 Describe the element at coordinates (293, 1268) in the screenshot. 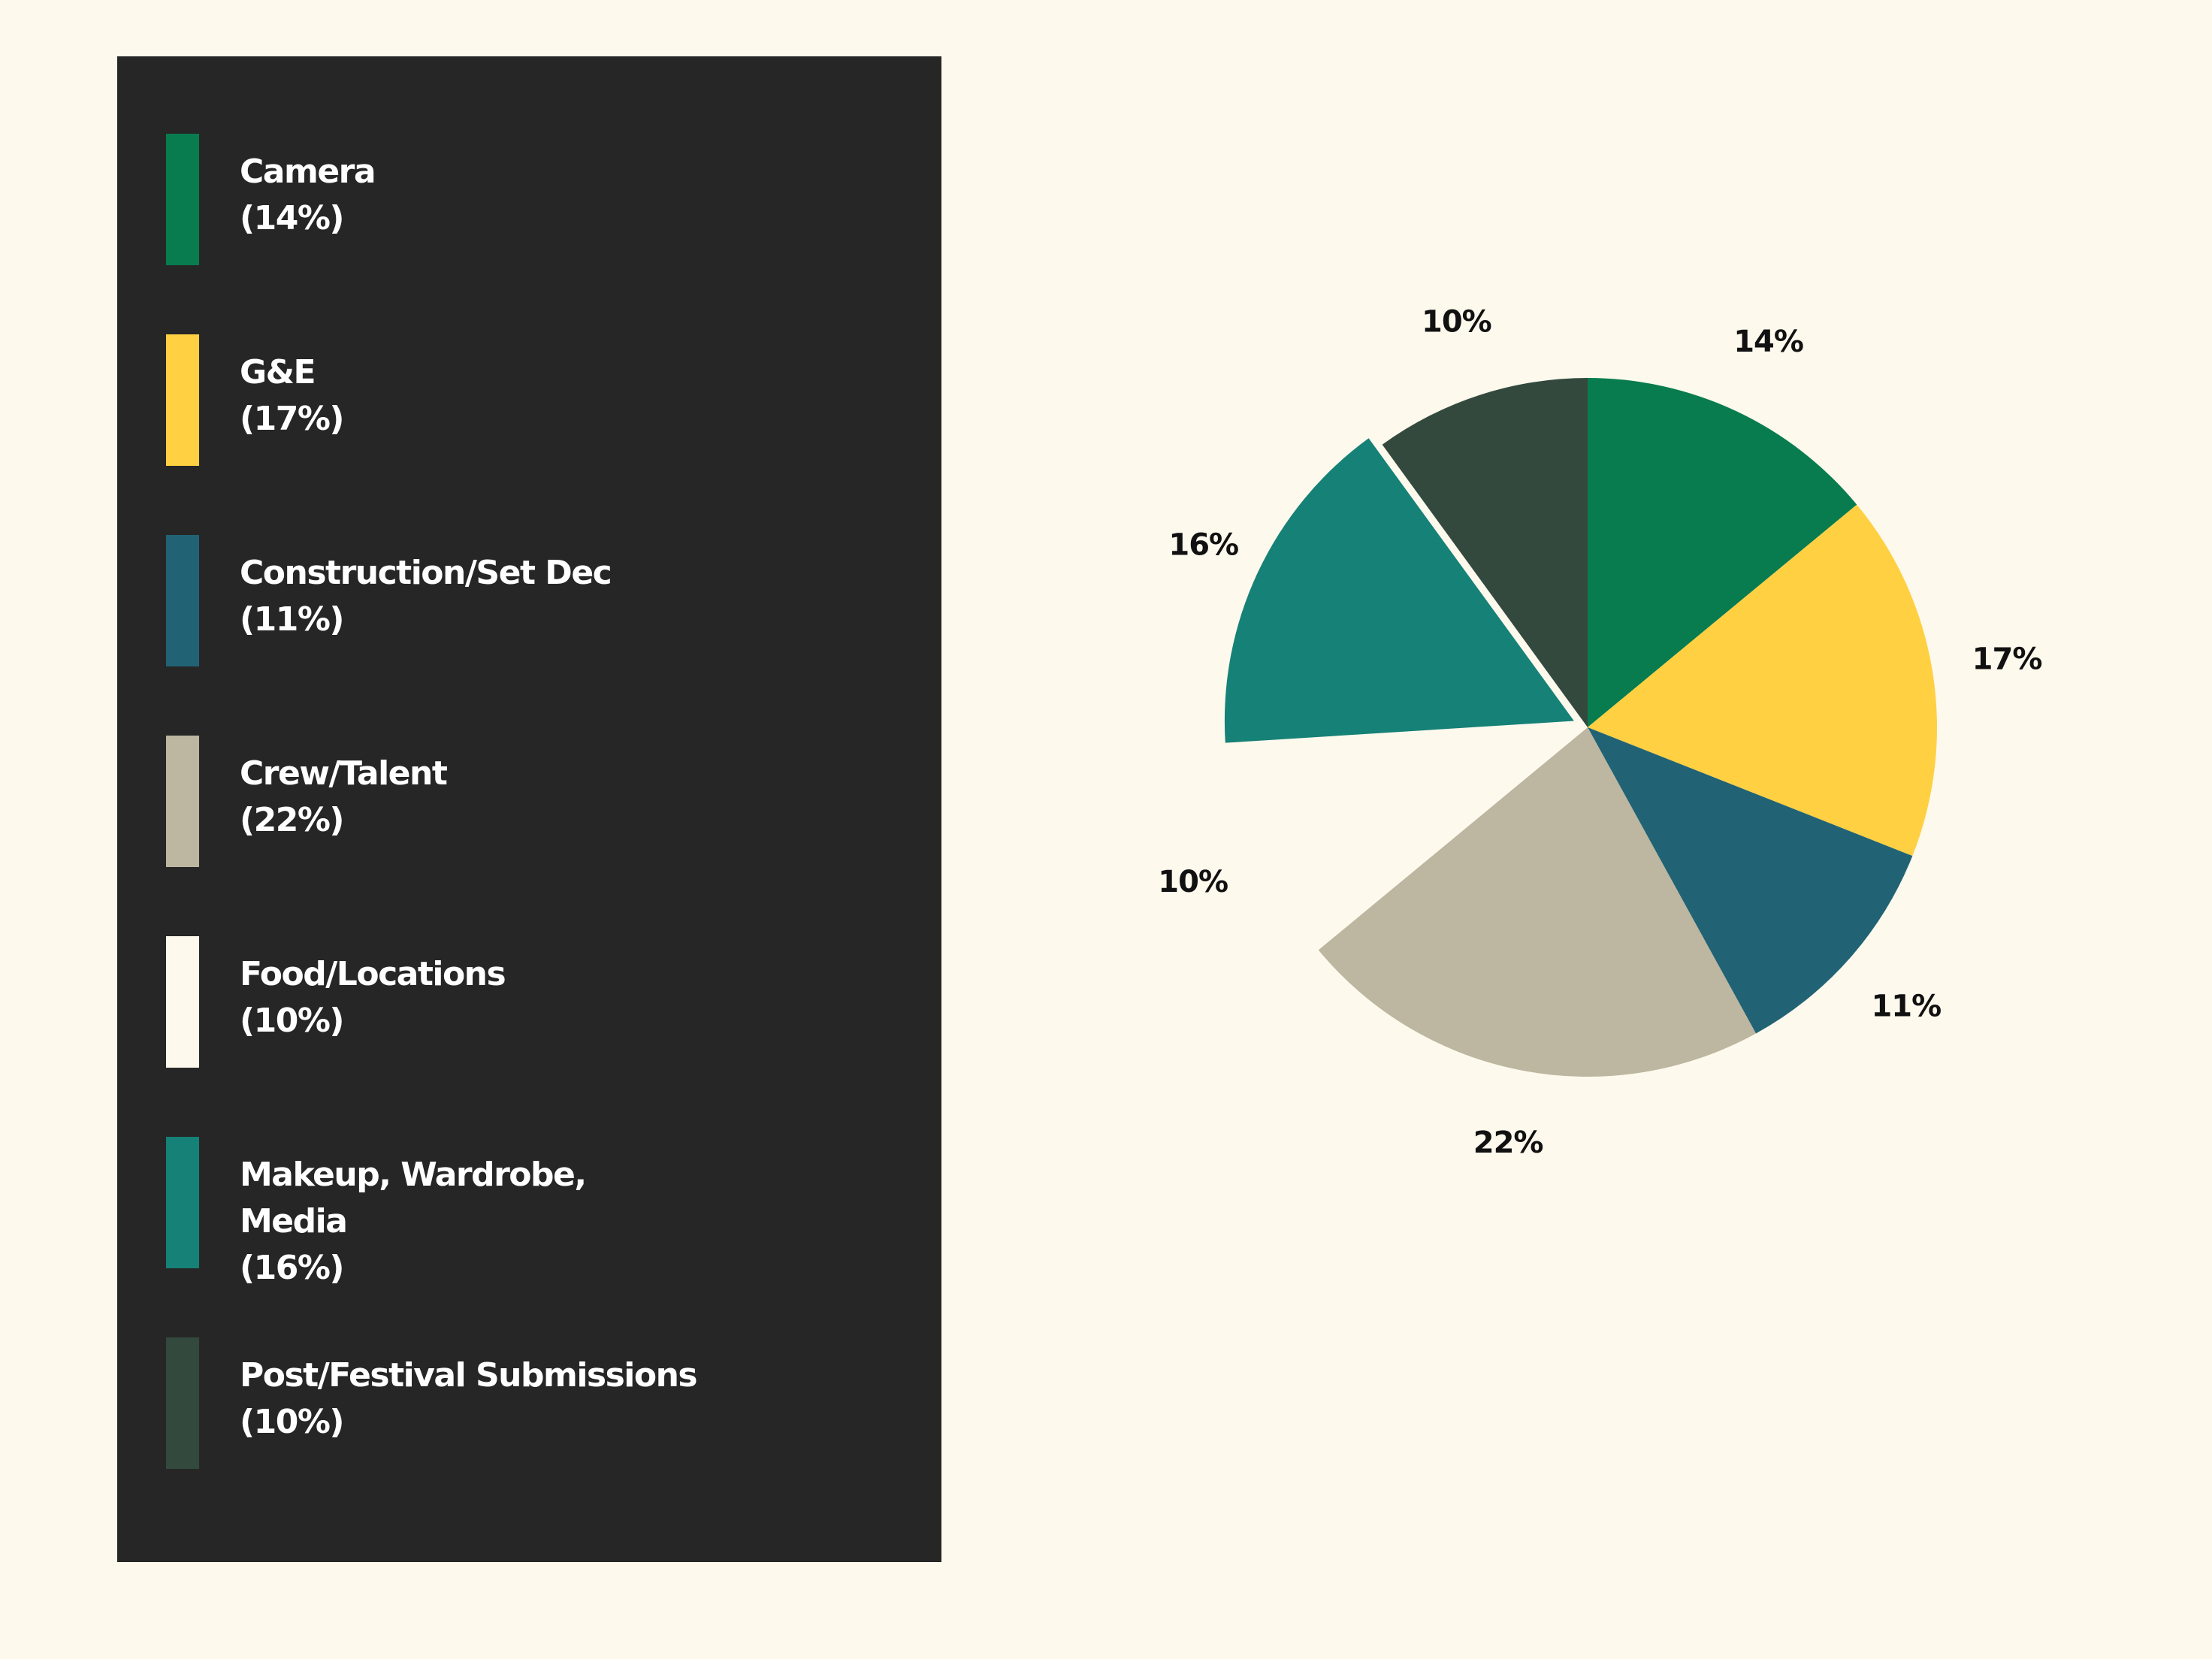

I see `legend-percent: (16%)` at that location.